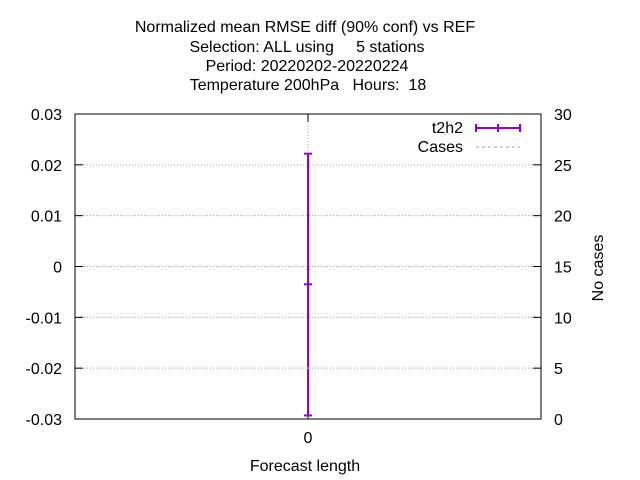 The height and width of the screenshot is (480, 640). Describe the element at coordinates (308, 368) in the screenshot. I see `cases-point` at that location.